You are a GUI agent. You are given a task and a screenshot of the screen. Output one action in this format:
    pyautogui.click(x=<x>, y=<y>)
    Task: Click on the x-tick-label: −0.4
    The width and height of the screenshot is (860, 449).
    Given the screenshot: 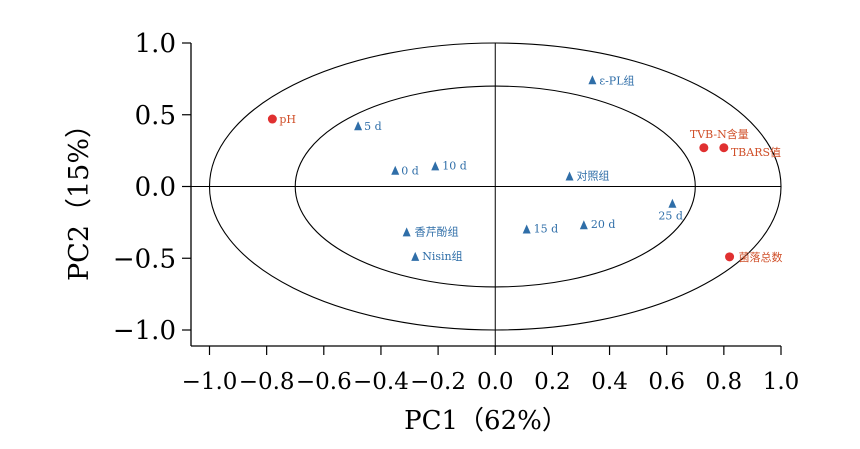 What is the action you would take?
    pyautogui.click(x=381, y=382)
    